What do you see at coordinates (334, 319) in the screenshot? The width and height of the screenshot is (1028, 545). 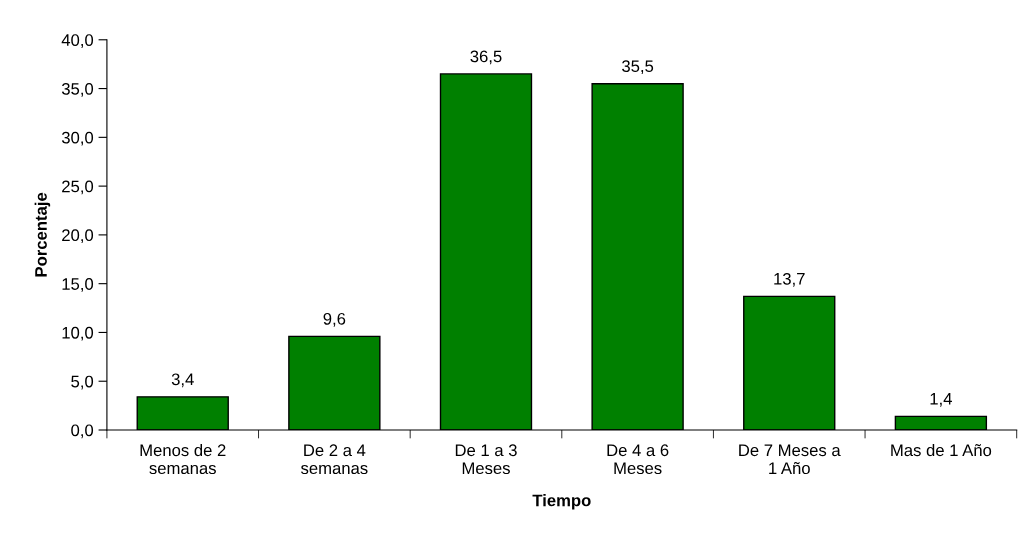 I see `data-label: 9,6` at bounding box center [334, 319].